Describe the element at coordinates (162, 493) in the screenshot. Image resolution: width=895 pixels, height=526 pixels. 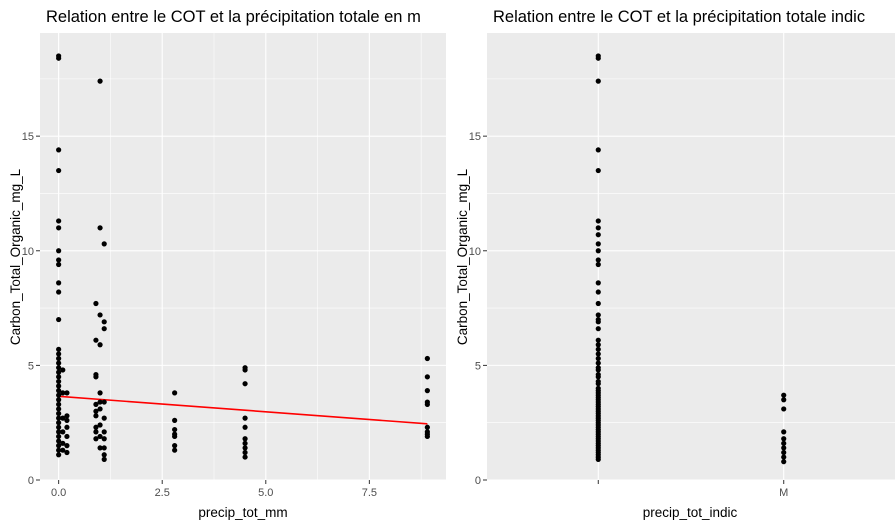
I see `chart-left-x-tick-label: 2.5` at that location.